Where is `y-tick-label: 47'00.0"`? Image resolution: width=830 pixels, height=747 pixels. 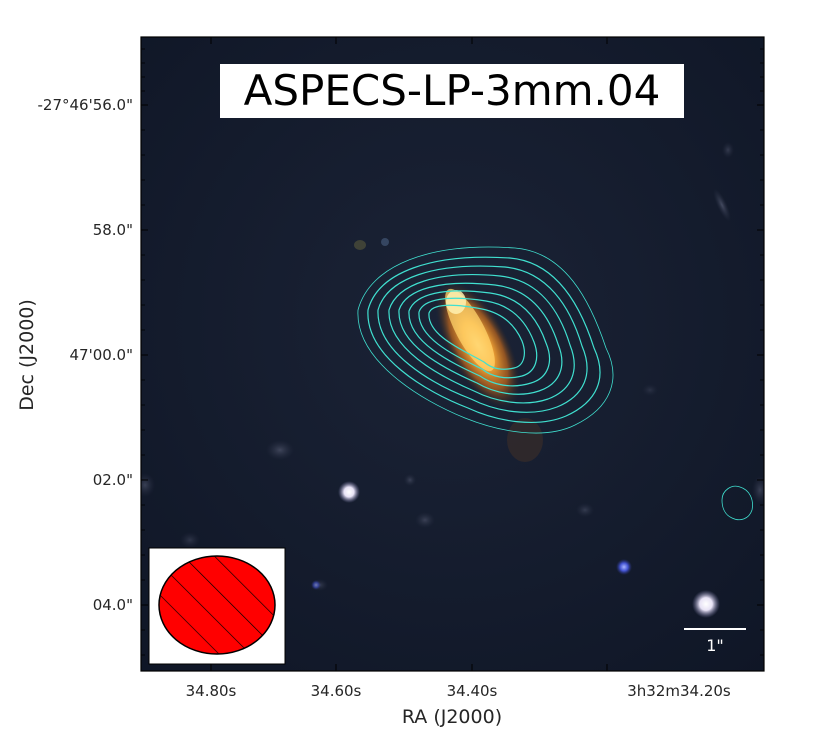
y-tick-label: 47'00.0" is located at coordinates (101, 355).